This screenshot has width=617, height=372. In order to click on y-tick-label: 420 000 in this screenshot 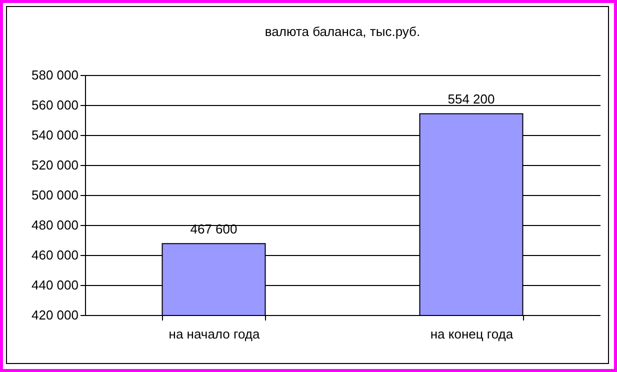, I will do `click(55, 315)`.